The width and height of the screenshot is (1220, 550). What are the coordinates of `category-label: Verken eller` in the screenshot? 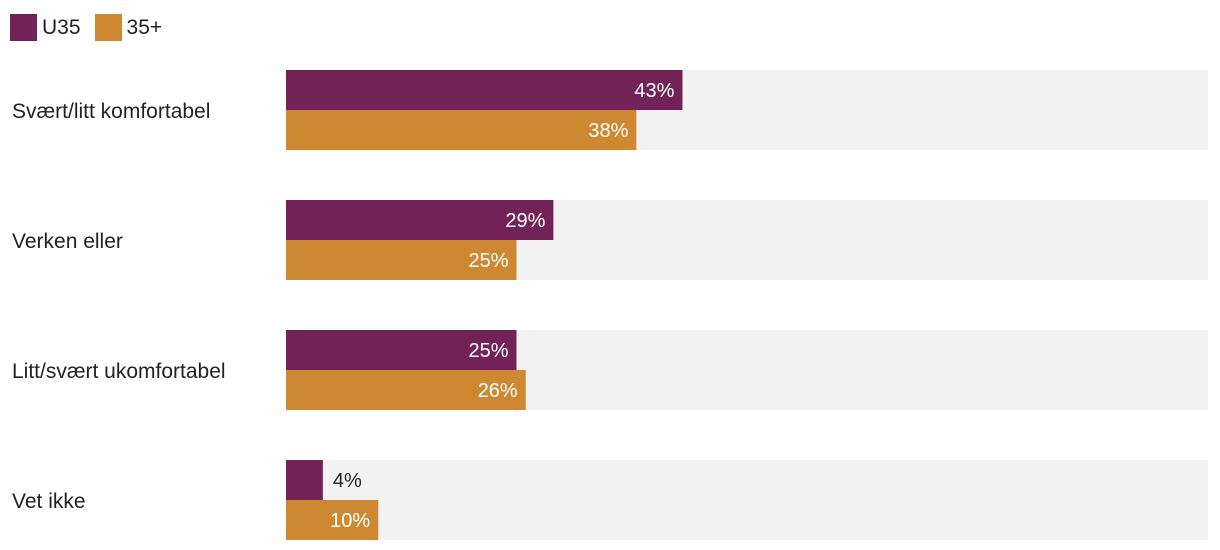 It's located at (67, 241).